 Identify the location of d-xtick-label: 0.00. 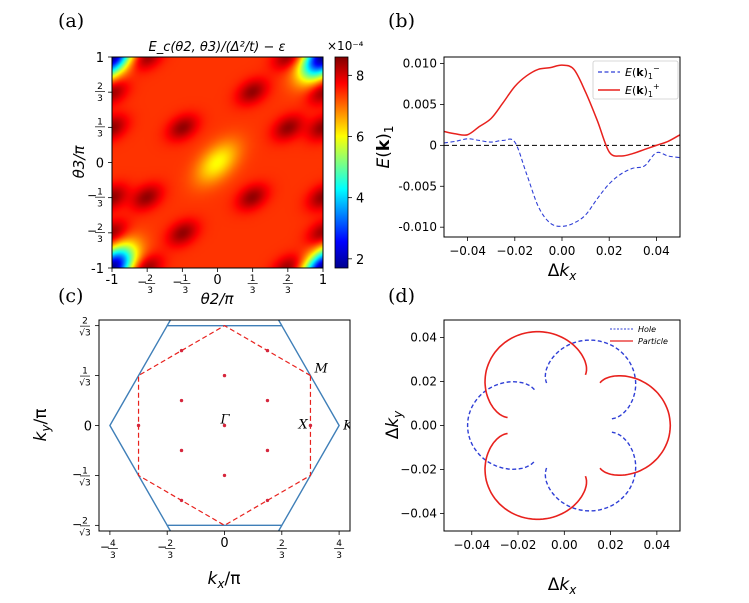
(564, 545).